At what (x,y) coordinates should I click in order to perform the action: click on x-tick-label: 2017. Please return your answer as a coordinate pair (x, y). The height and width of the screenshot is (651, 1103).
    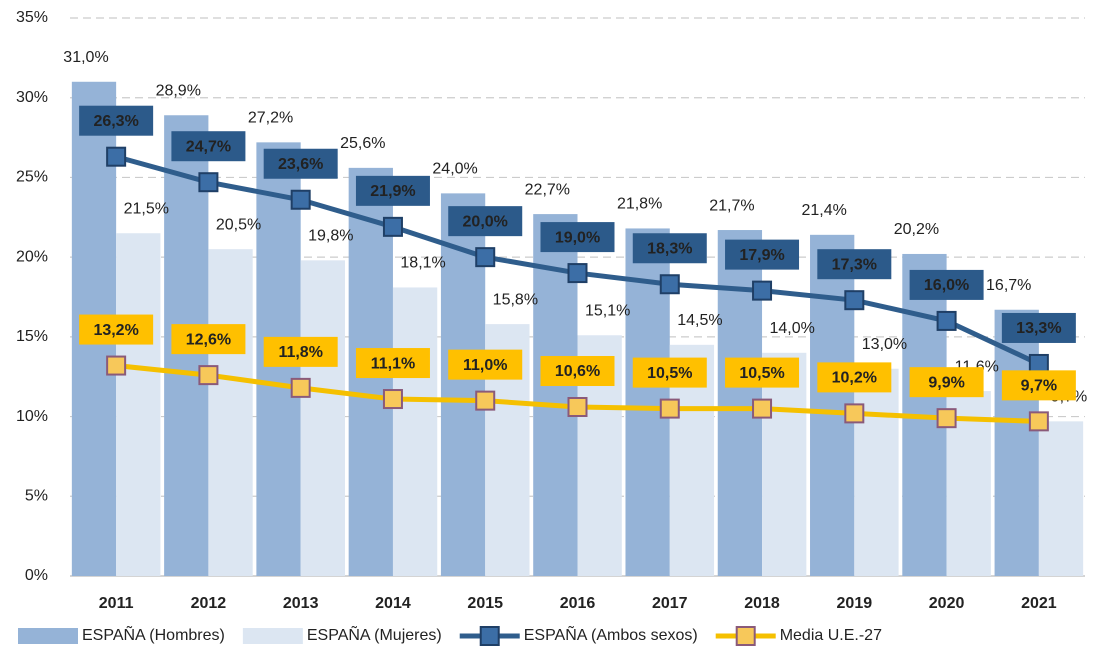
    Looking at the image, I should click on (670, 603).